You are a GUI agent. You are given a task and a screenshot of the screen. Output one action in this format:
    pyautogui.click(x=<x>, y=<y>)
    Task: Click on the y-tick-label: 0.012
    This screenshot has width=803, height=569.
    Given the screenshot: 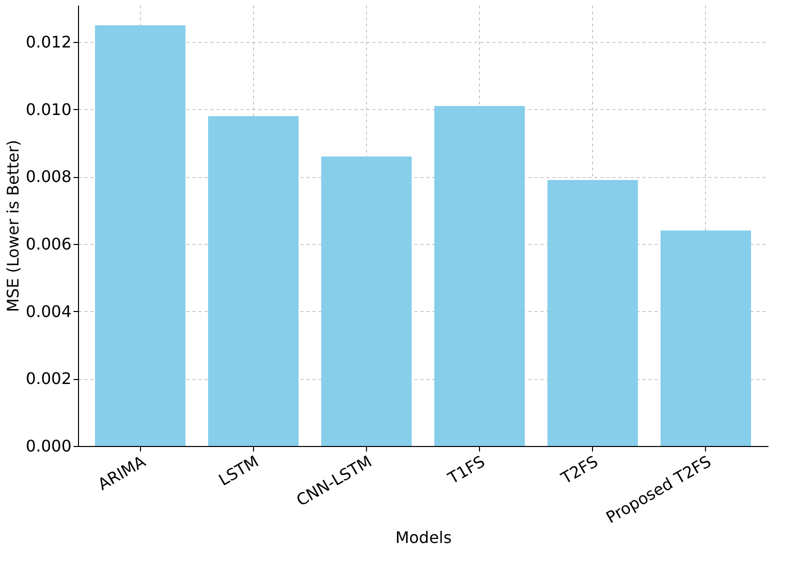 What is the action you would take?
    pyautogui.click(x=49, y=42)
    